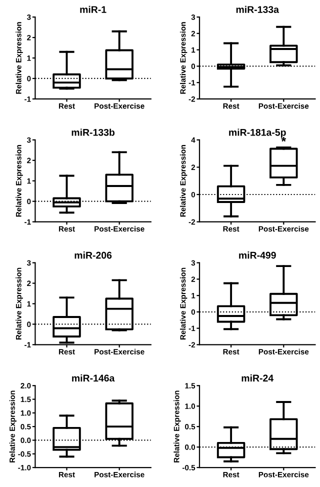 This screenshot has width=320, height=487. I want to click on chart-title: miR-24, so click(258, 378).